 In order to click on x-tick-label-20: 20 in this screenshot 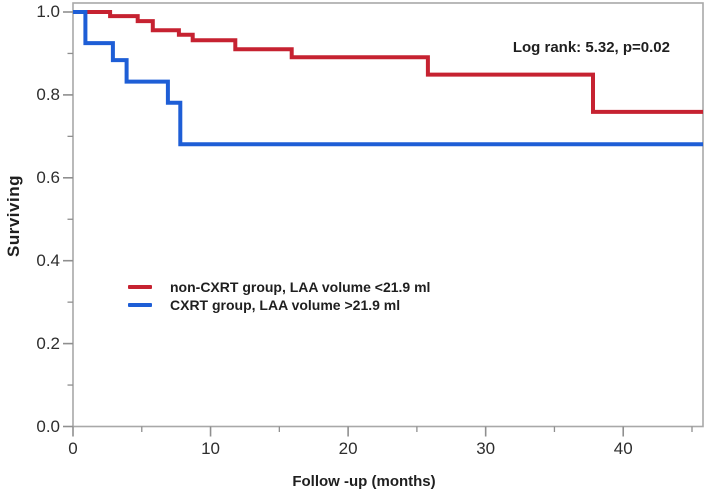, I will do `click(348, 448)`.